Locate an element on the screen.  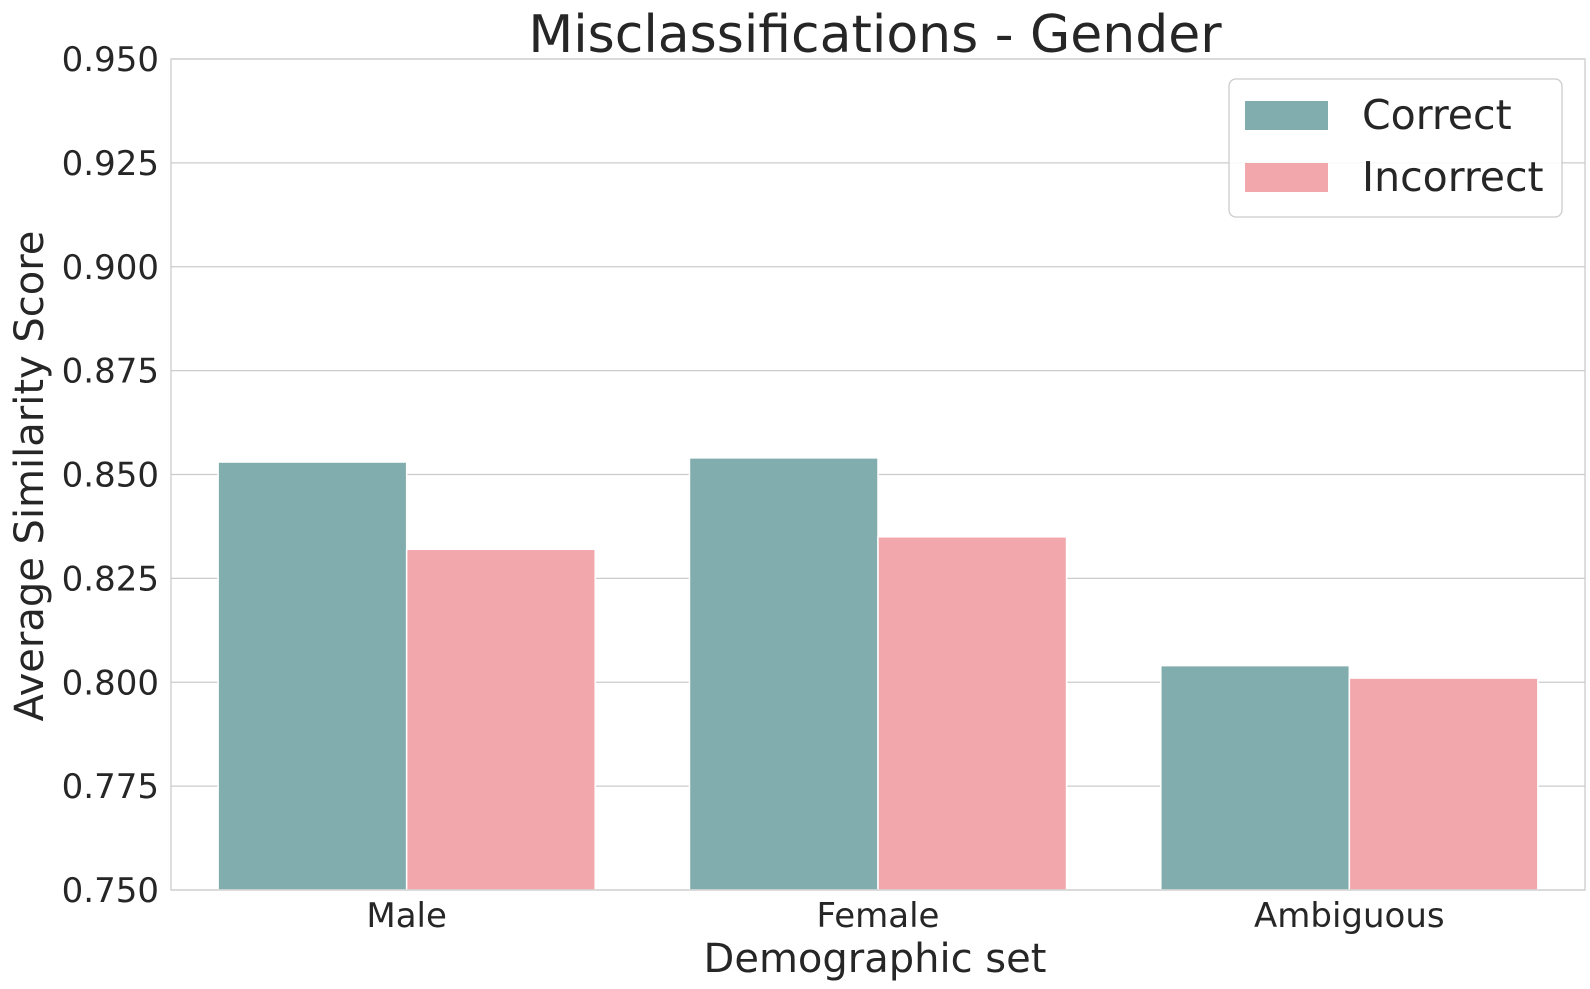
bar-incorrect-male is located at coordinates (500, 719).